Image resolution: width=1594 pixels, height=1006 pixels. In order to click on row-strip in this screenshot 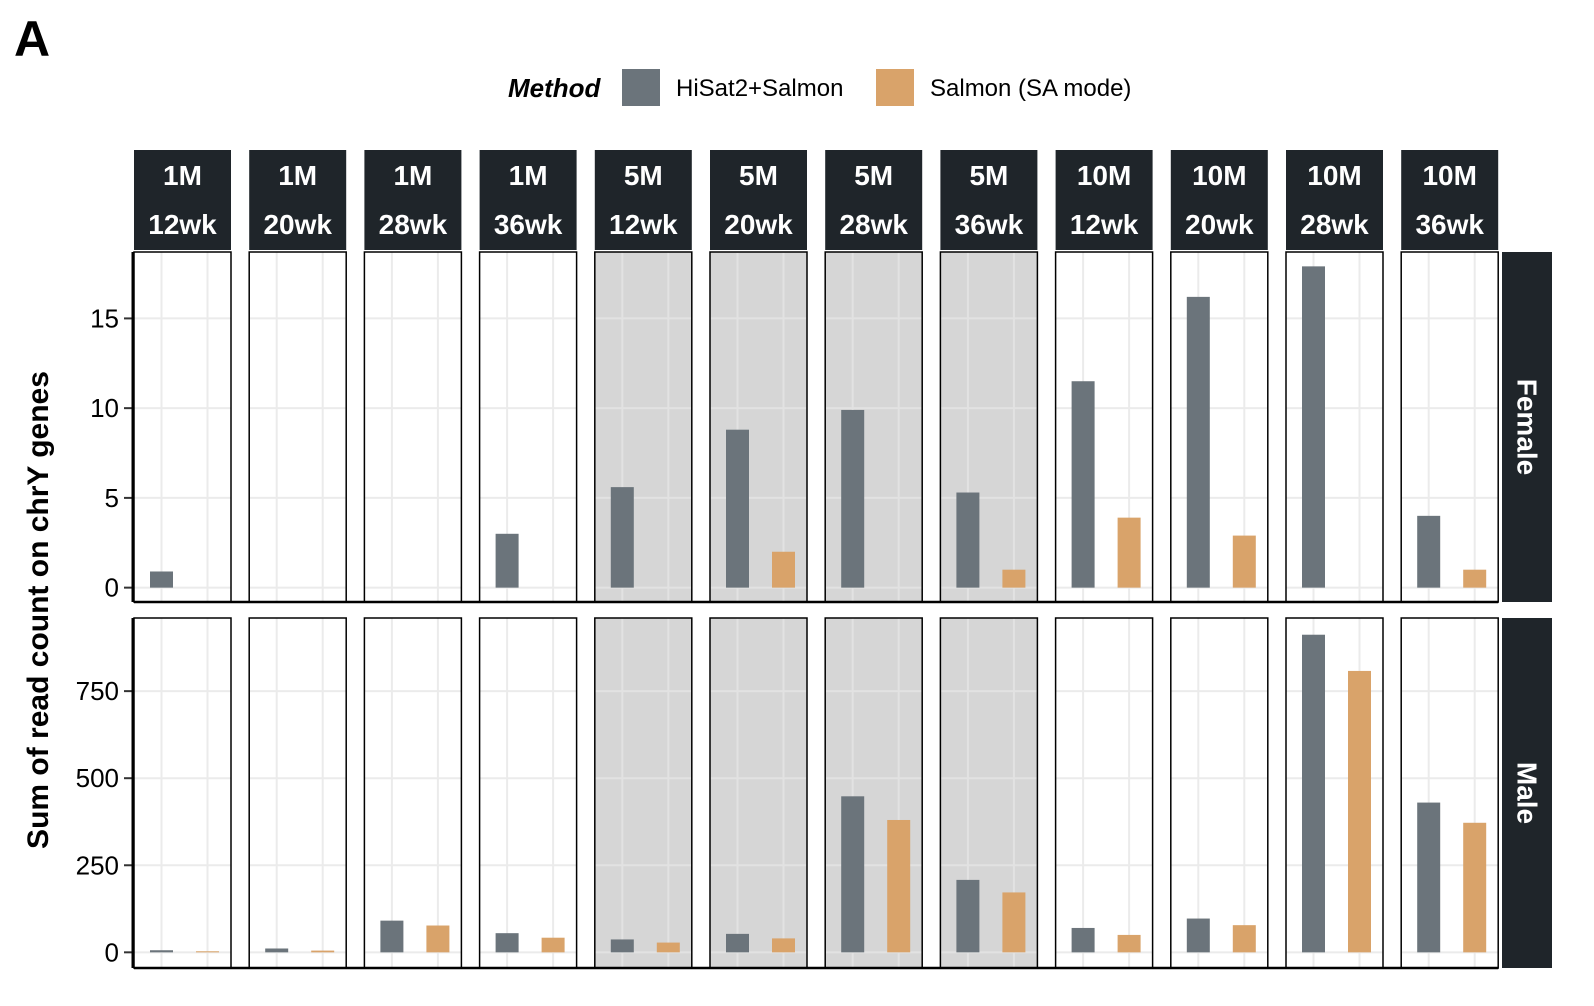, I will do `click(1527, 427)`.